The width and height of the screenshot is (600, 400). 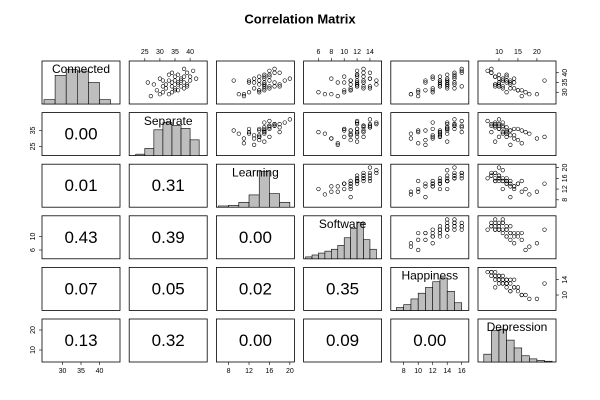 What do you see at coordinates (249, 371) in the screenshot?
I see `x-tick-label: 12` at bounding box center [249, 371].